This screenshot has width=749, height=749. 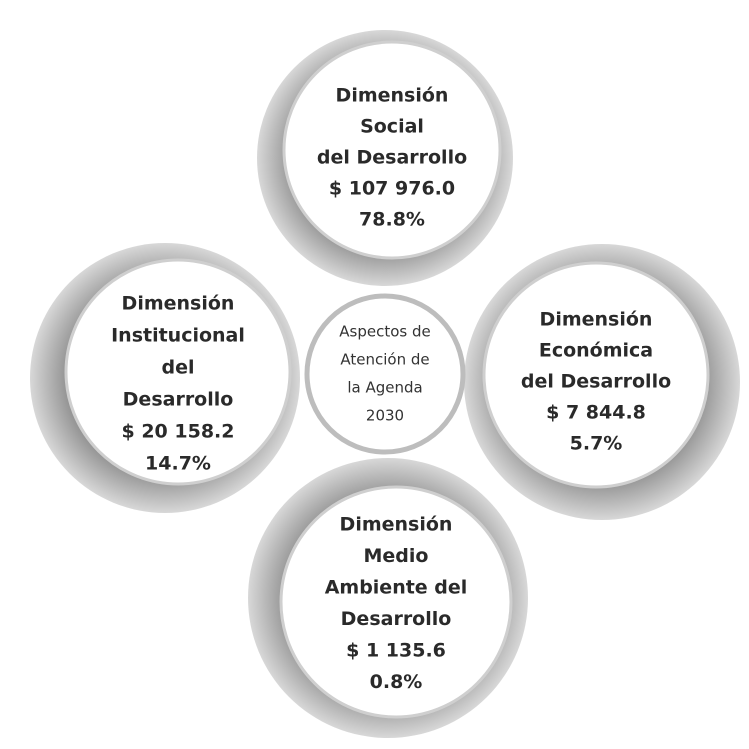 What do you see at coordinates (384, 360) in the screenshot?
I see `center-label: Atención de` at bounding box center [384, 360].